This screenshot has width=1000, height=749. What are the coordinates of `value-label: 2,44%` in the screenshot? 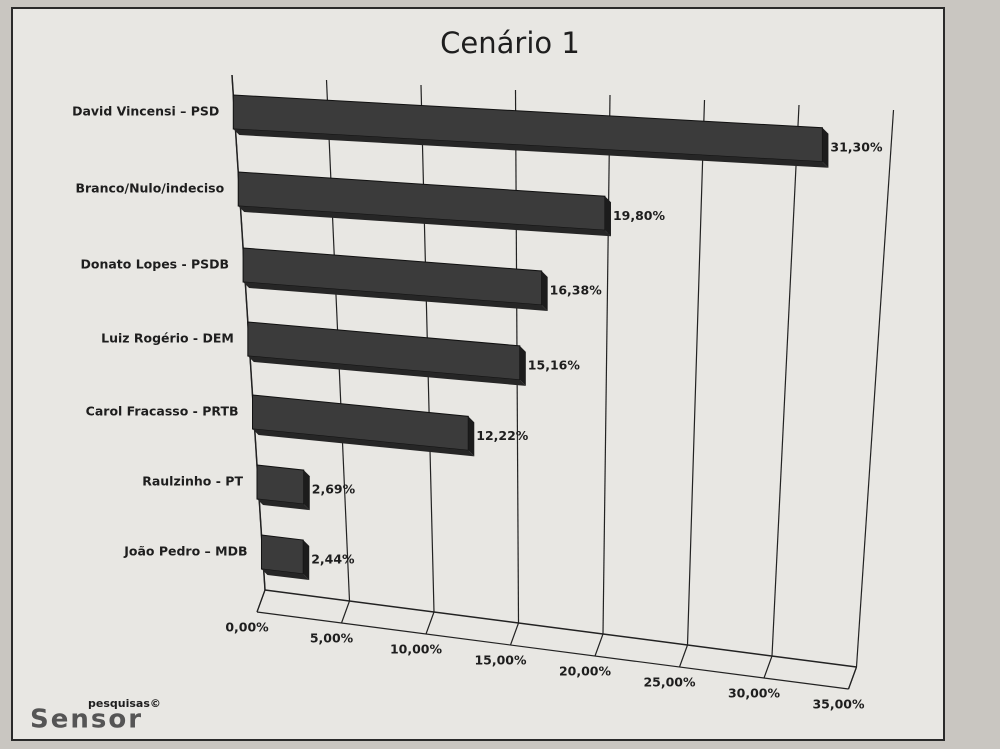 It's located at (333, 559).